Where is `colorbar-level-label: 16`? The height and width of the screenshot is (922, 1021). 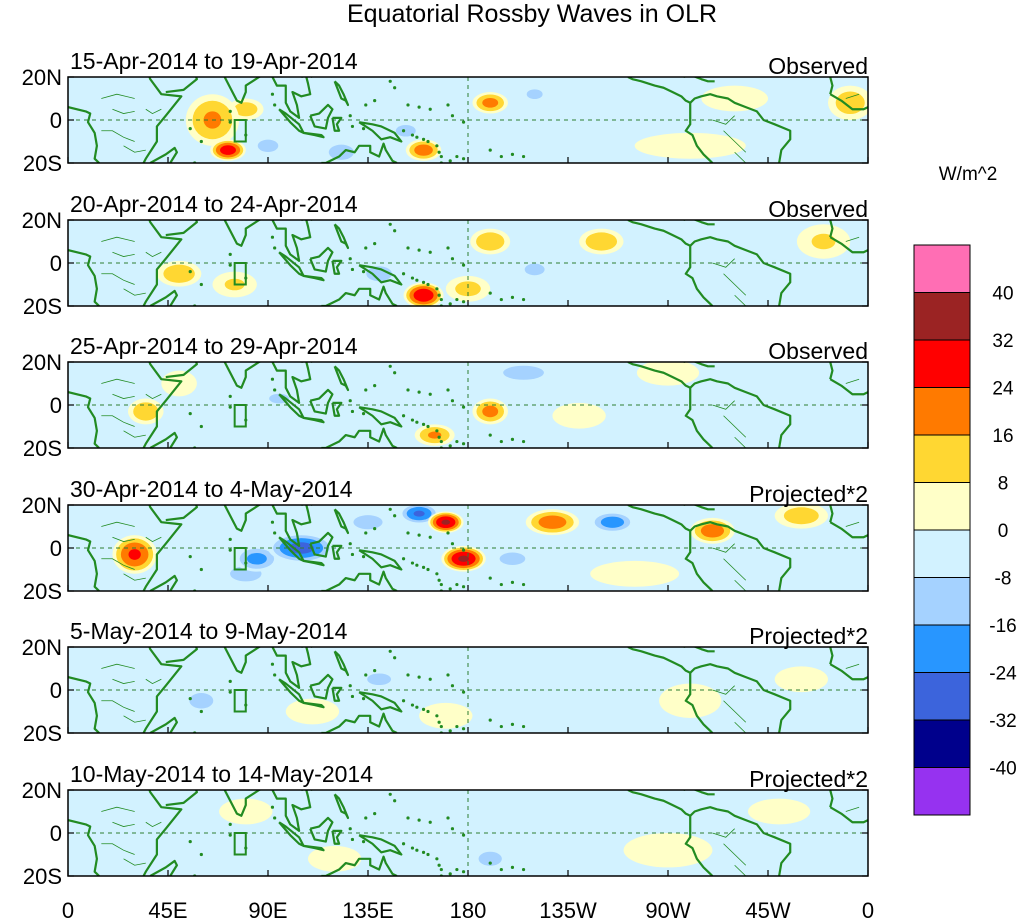
colorbar-level-label: 16 is located at coordinates (1002, 436).